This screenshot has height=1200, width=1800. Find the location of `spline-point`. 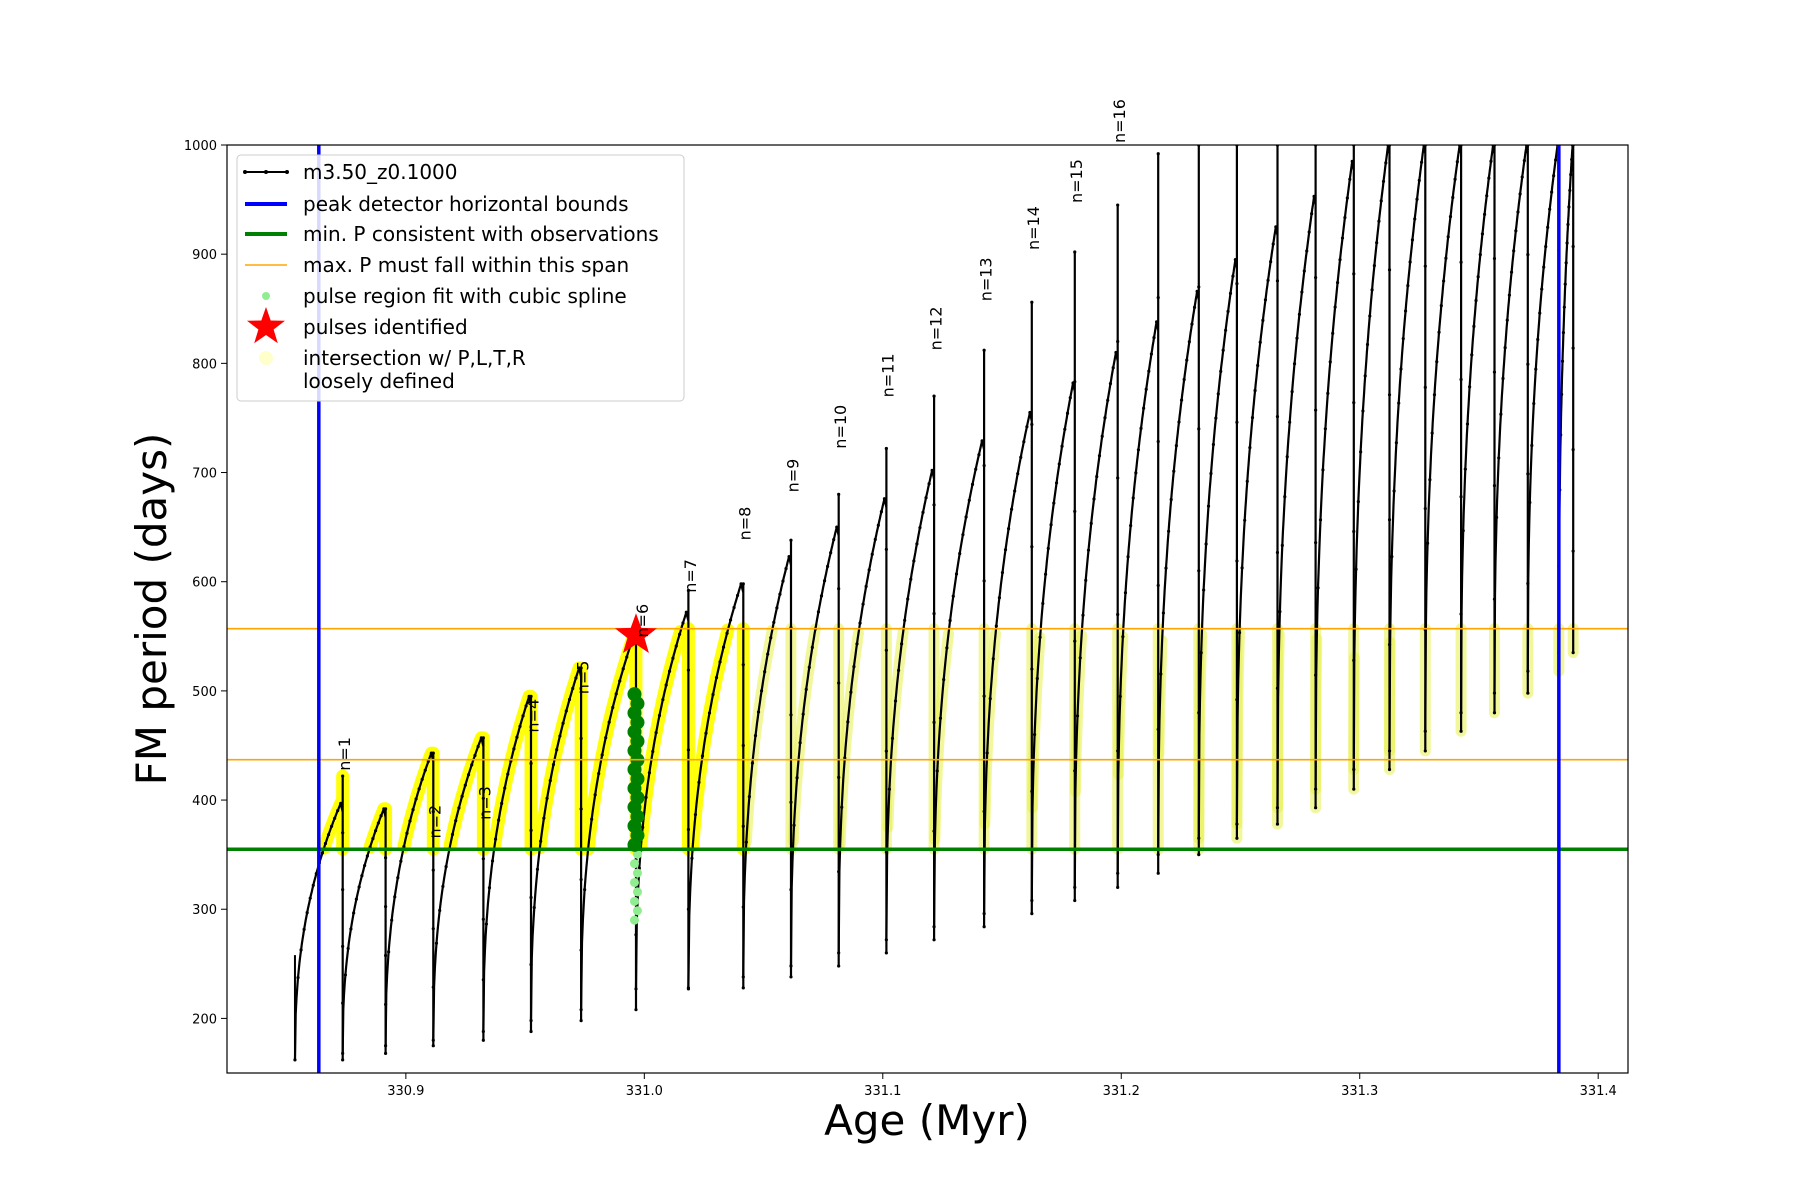

spline-point is located at coordinates (634, 901).